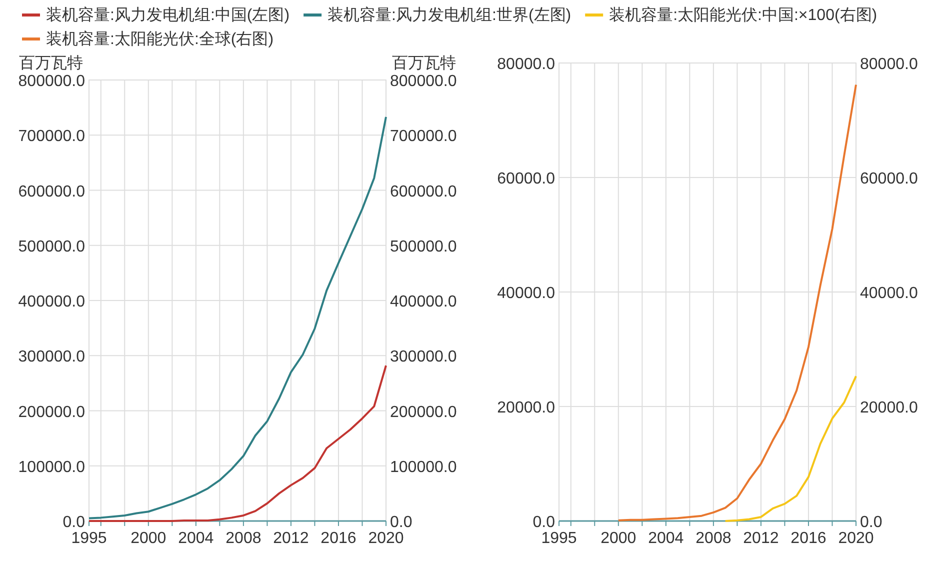 The height and width of the screenshot is (571, 930). What do you see at coordinates (889, 179) in the screenshot?
I see `y2-tick-label: 60000.0` at bounding box center [889, 179].